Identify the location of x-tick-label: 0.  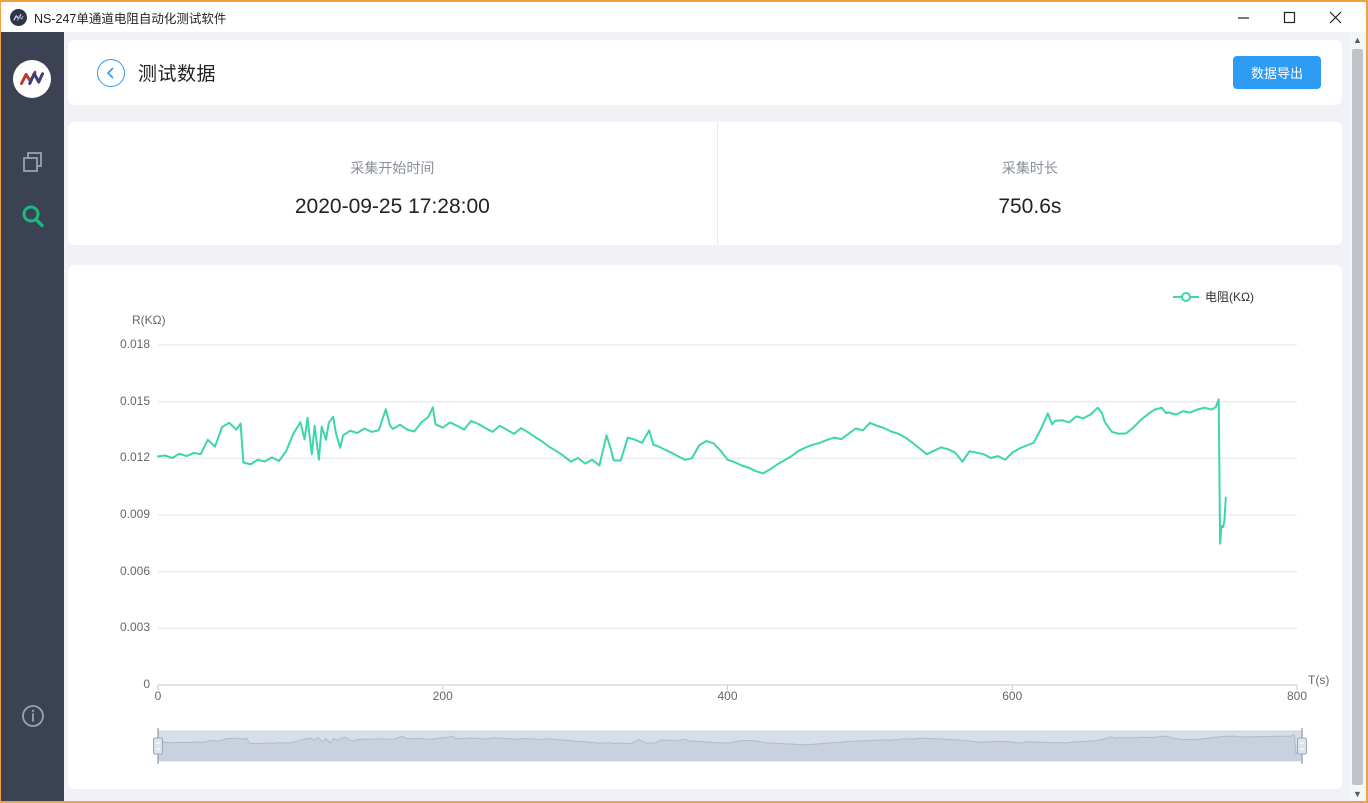
(158, 696).